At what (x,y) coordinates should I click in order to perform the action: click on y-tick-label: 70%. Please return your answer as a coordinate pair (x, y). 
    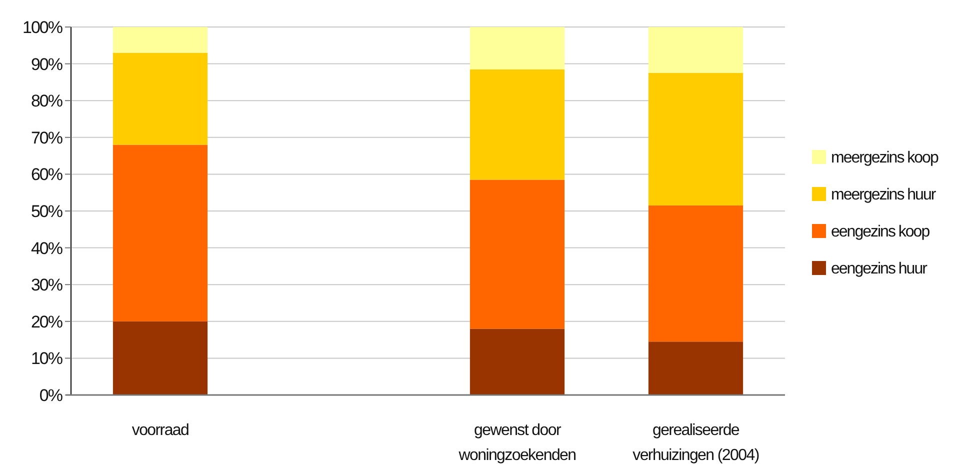
    Looking at the image, I should click on (46, 138).